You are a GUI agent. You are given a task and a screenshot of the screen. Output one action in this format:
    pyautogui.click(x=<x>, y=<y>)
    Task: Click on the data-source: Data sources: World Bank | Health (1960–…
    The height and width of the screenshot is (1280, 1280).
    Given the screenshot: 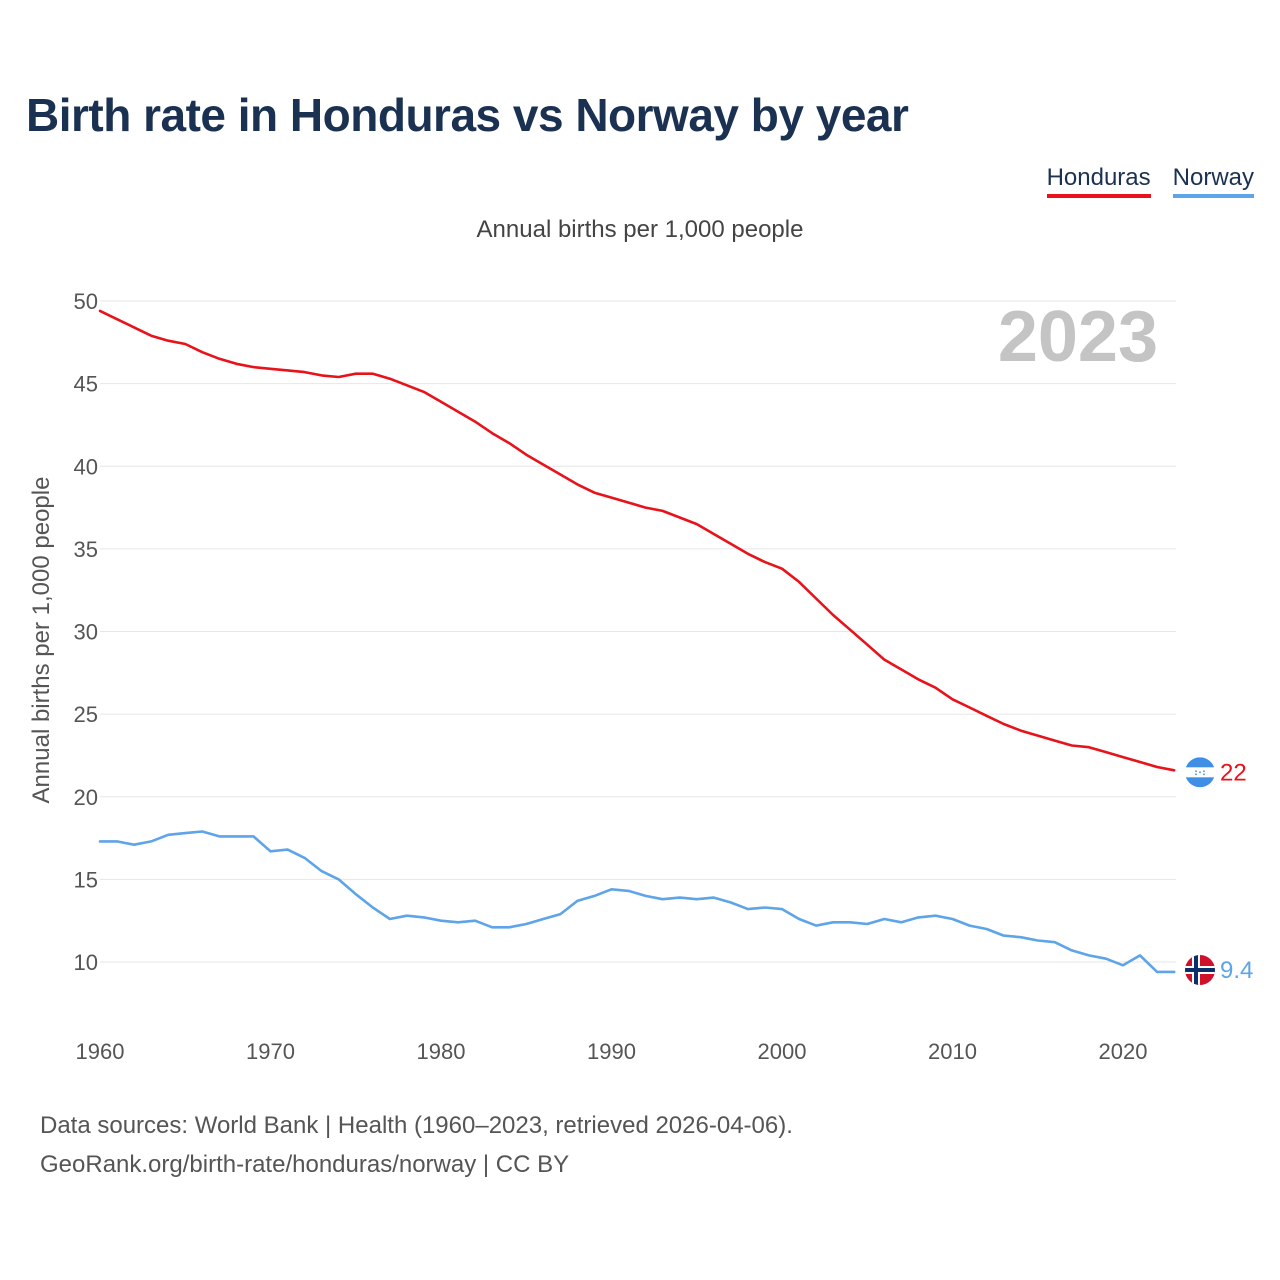 What is the action you would take?
    pyautogui.click(x=416, y=1145)
    